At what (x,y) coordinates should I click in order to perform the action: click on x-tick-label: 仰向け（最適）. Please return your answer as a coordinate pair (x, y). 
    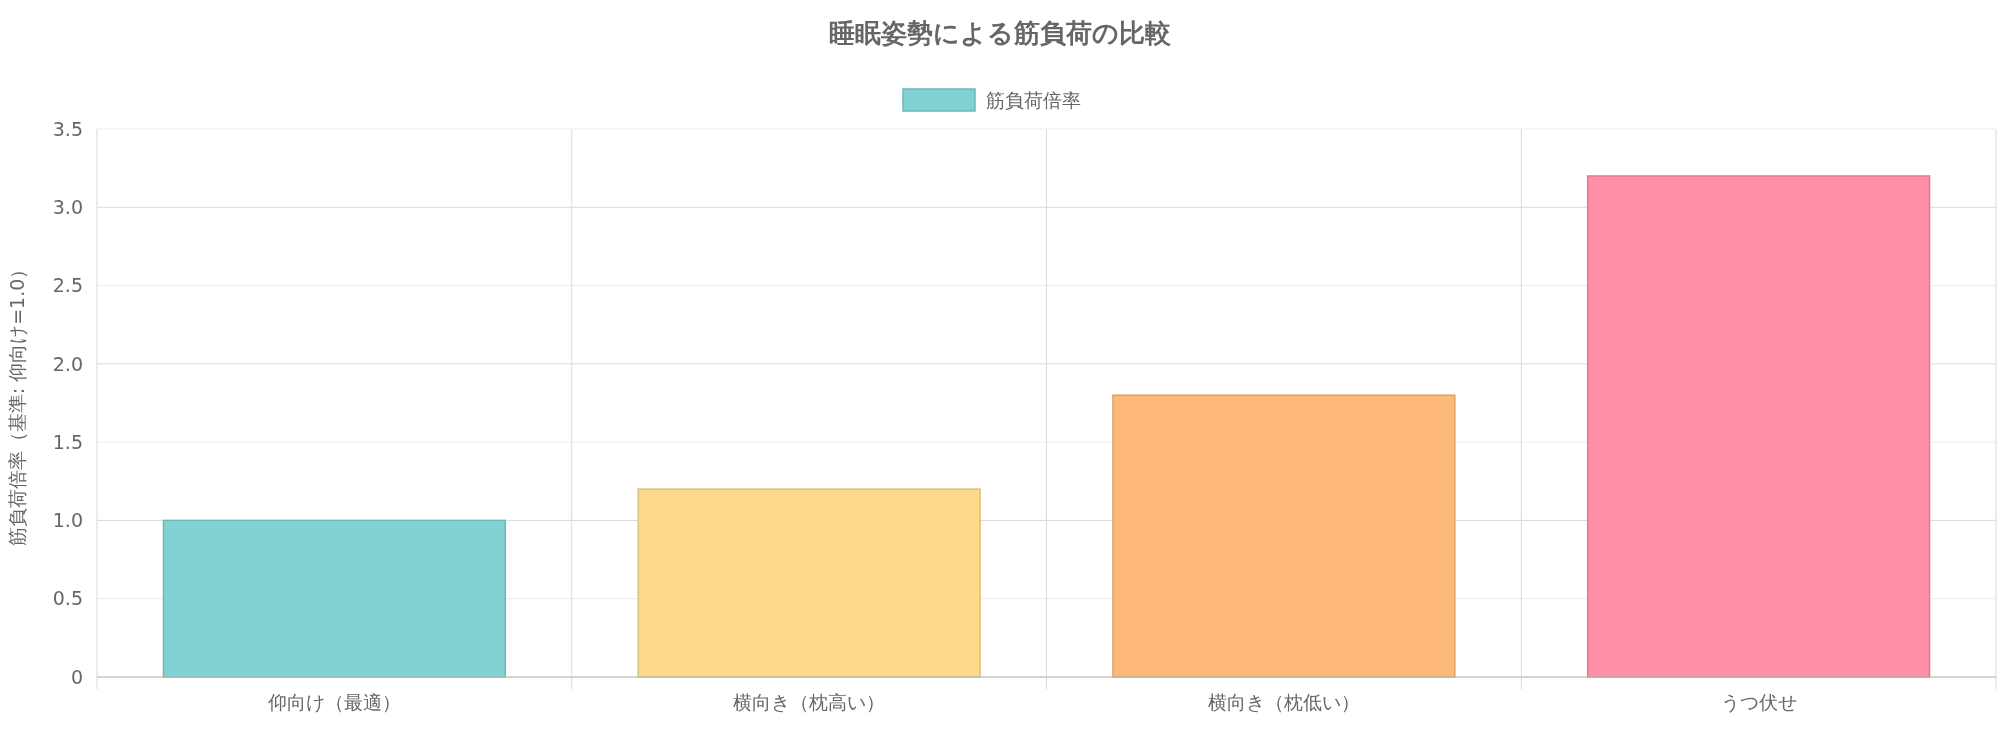
    Looking at the image, I should click on (334, 702).